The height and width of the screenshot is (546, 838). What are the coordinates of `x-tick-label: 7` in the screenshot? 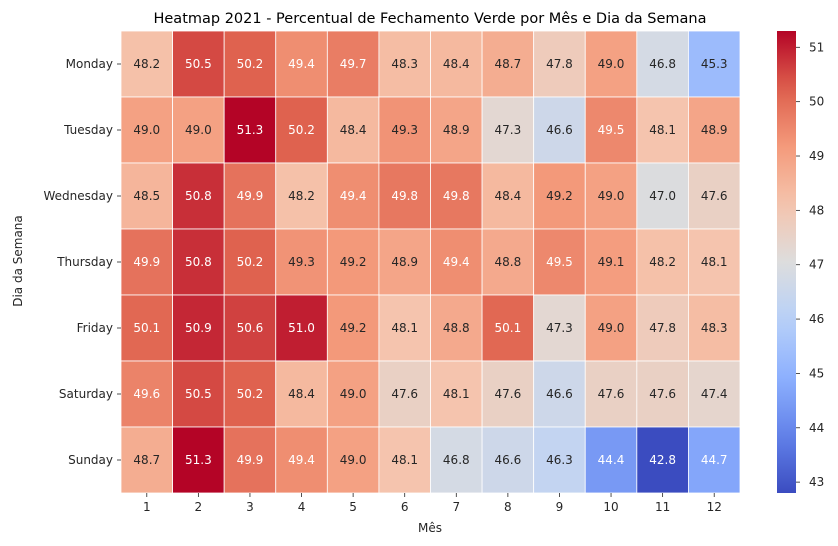 It's located at (456, 507).